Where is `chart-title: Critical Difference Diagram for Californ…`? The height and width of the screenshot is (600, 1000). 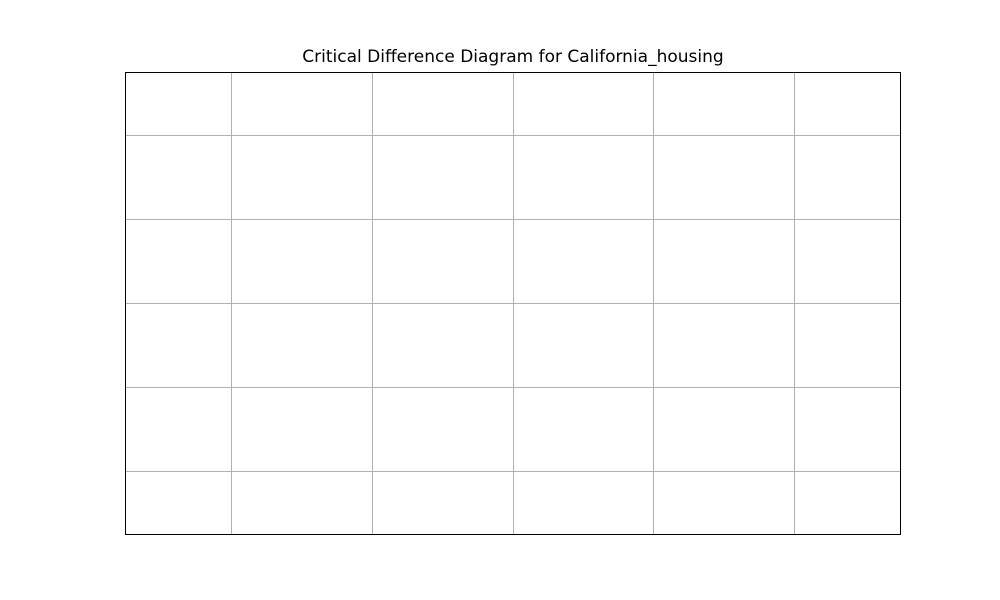
chart-title: Critical Difference Diagram for Californ… is located at coordinates (513, 57).